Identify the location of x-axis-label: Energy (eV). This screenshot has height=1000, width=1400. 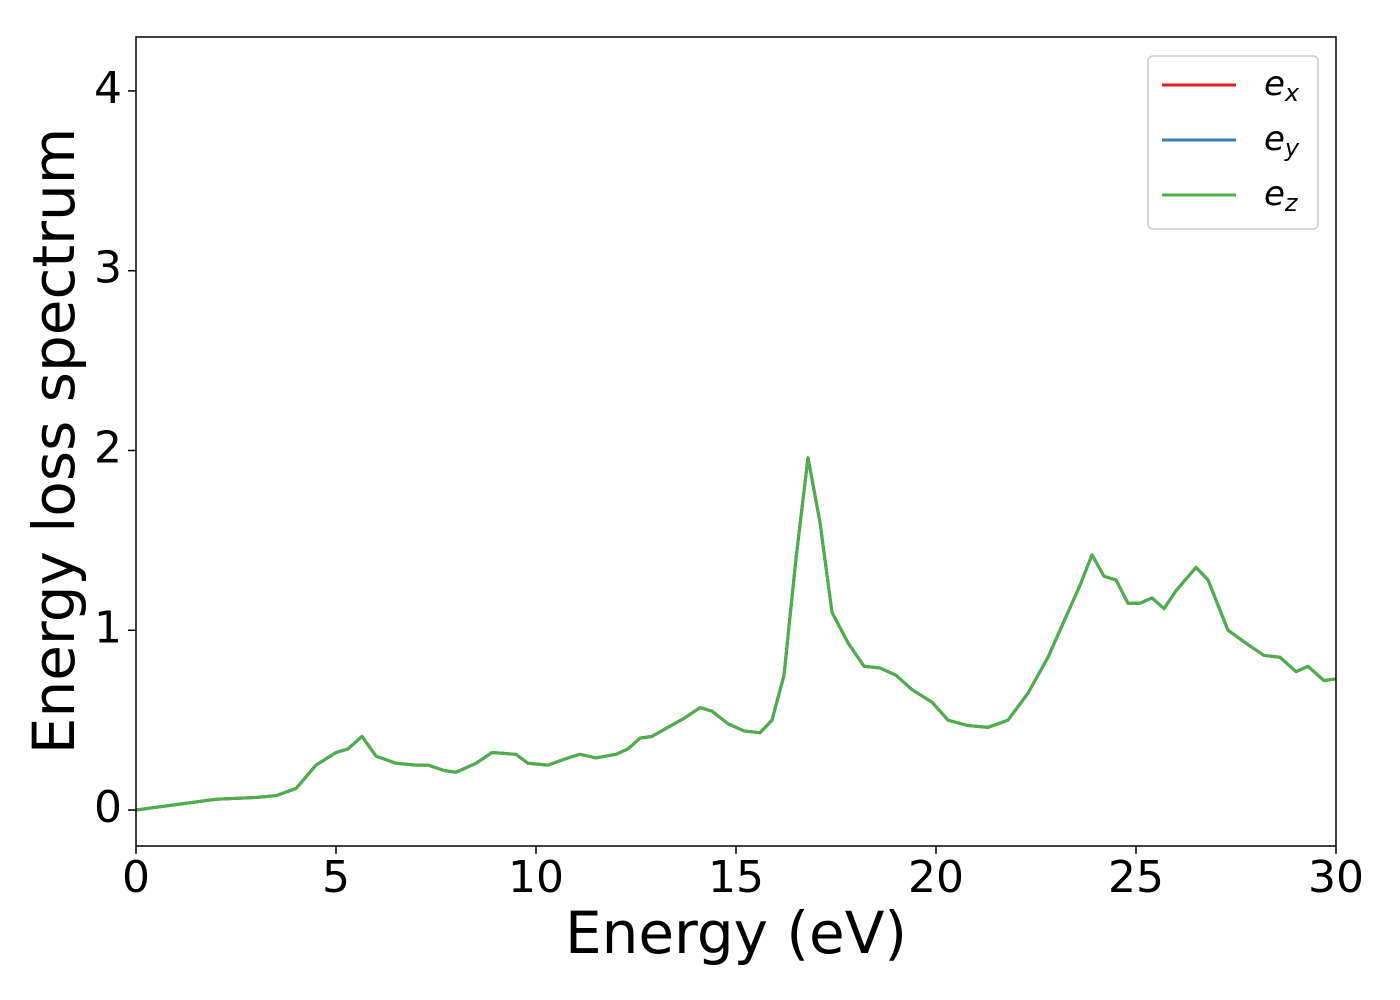
(736, 933).